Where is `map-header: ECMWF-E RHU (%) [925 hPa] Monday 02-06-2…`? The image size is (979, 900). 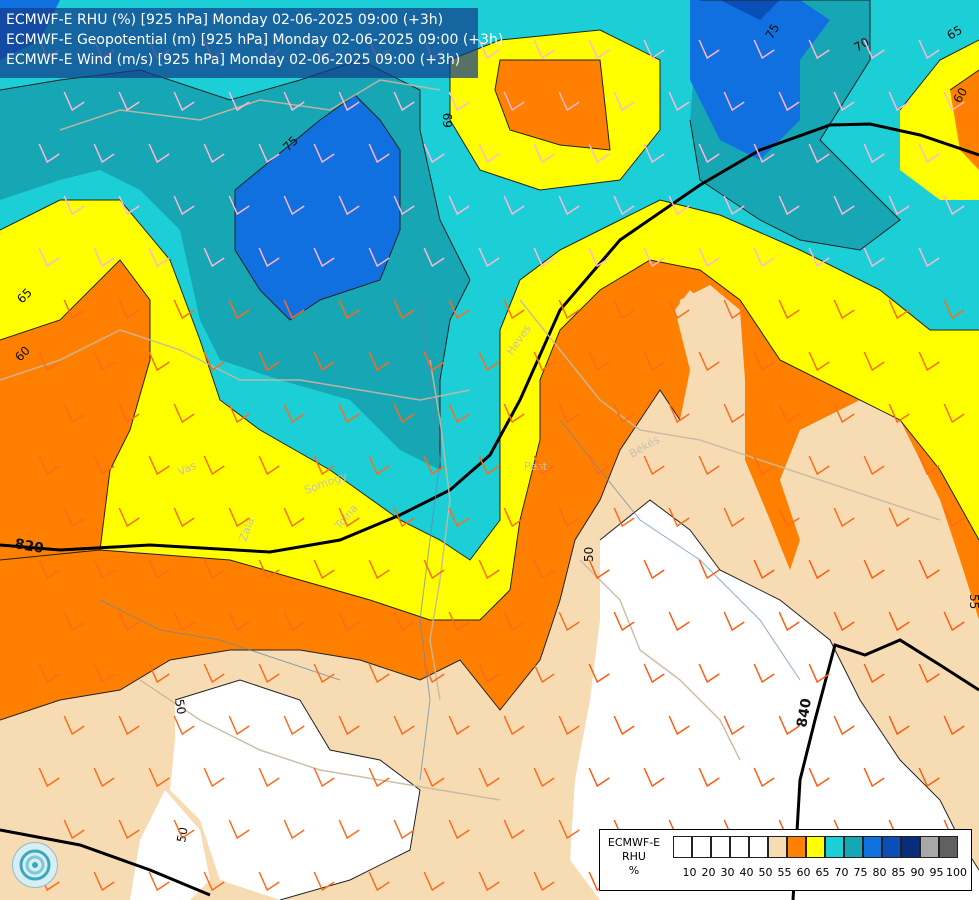 map-header: ECMWF-E RHU (%) [925 hPa] Monday 02-06-2… is located at coordinates (251, 43).